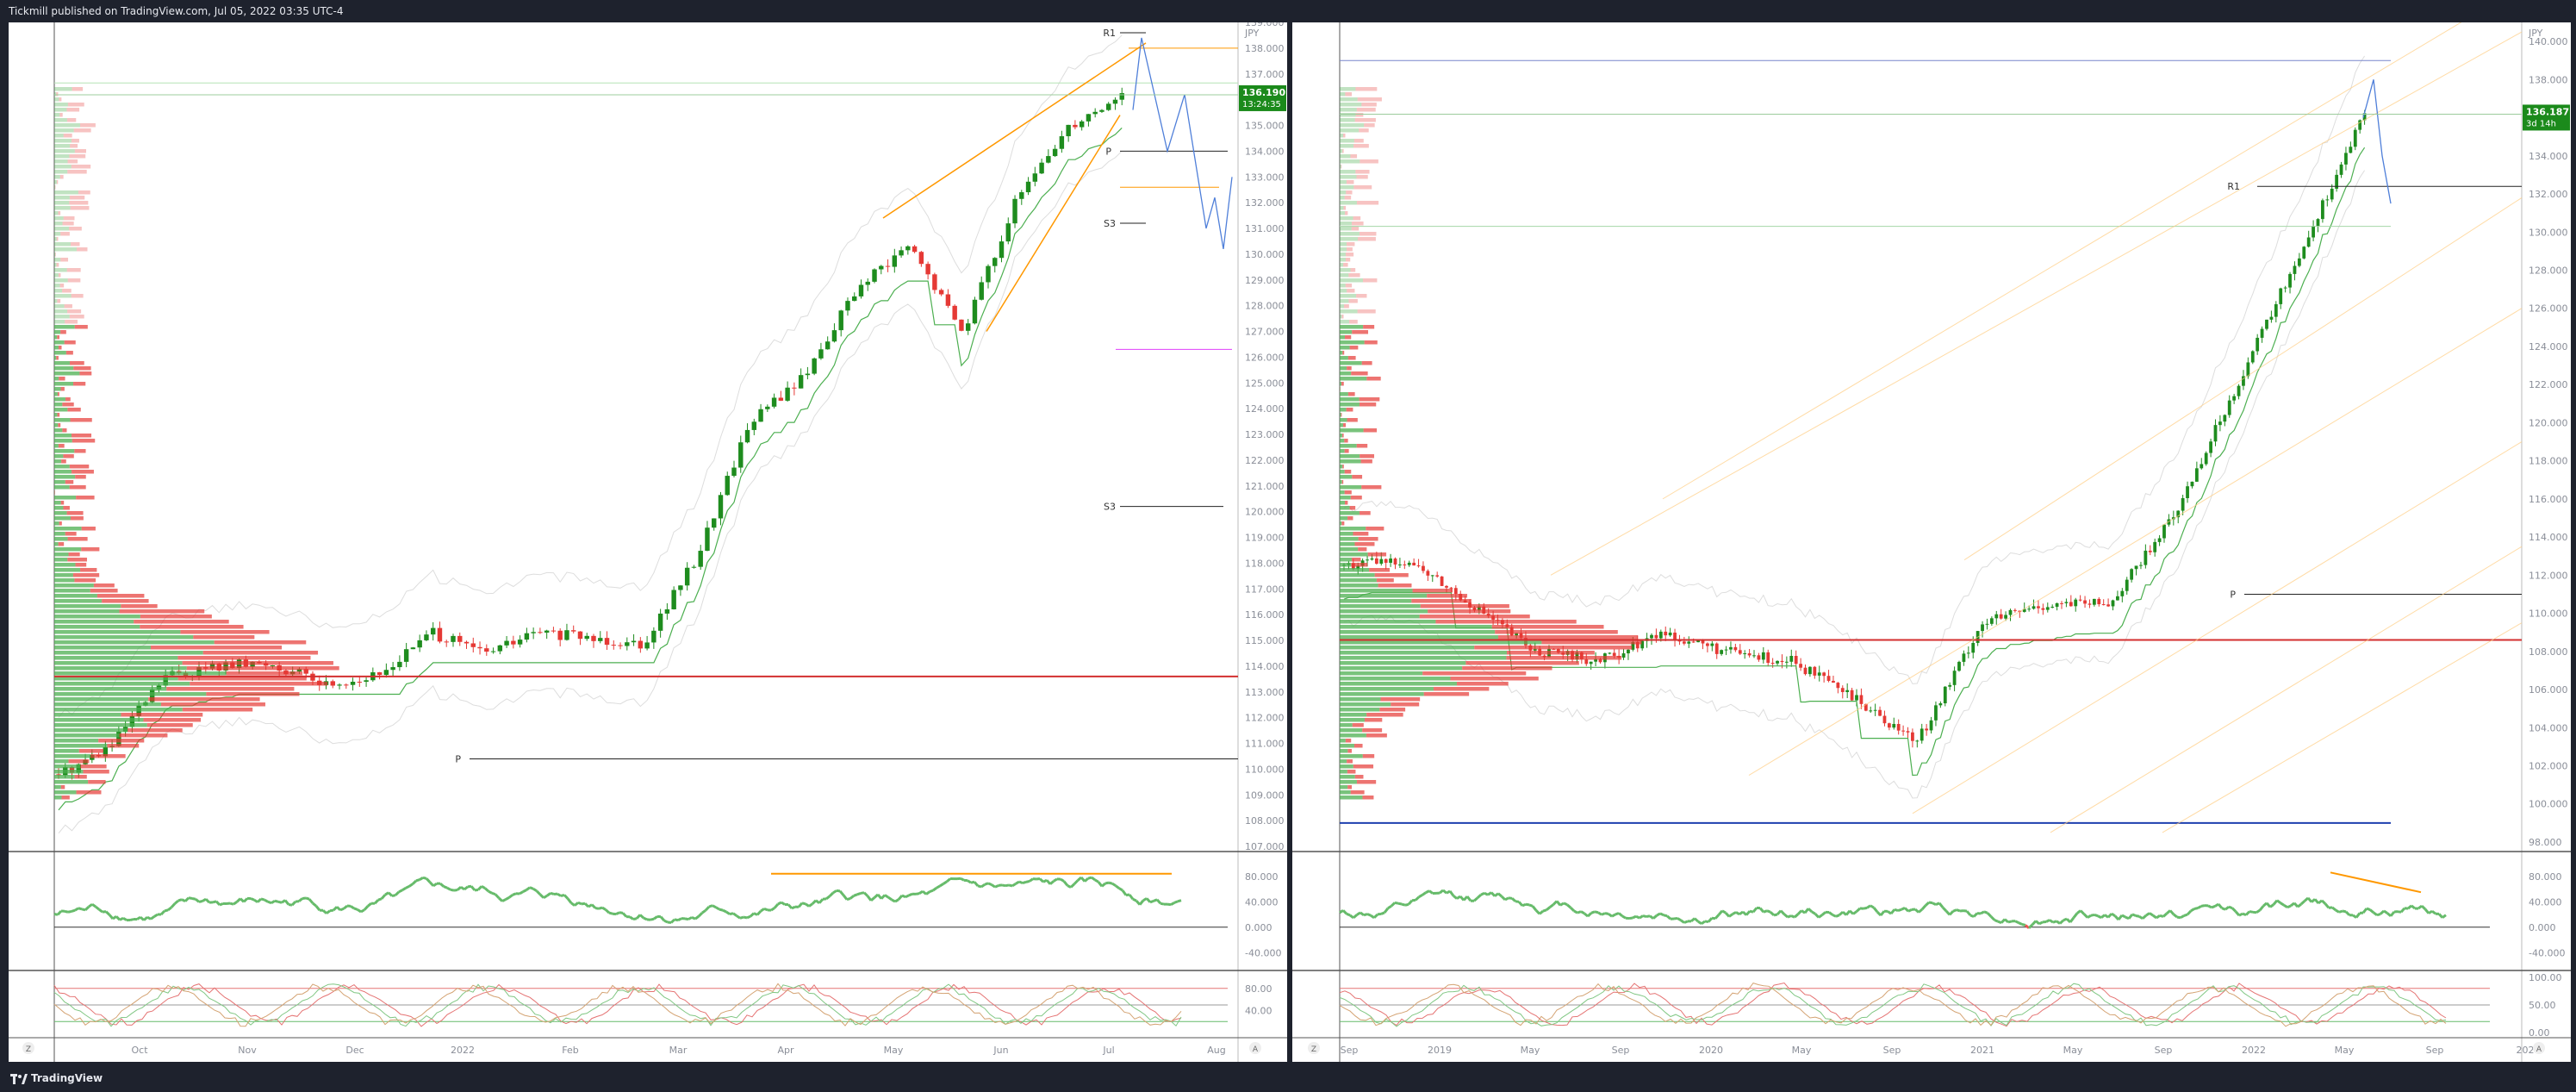  I want to click on level-label: P, so click(1108, 151).